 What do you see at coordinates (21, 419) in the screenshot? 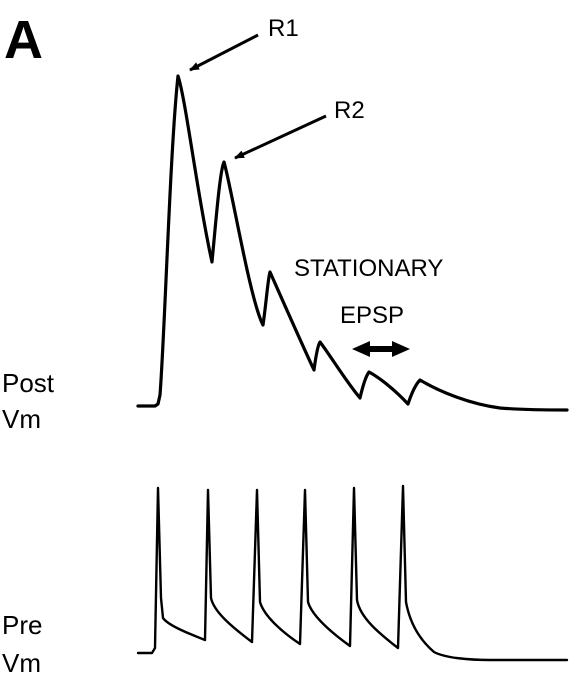
I see `post-label-line2: Vm` at bounding box center [21, 419].